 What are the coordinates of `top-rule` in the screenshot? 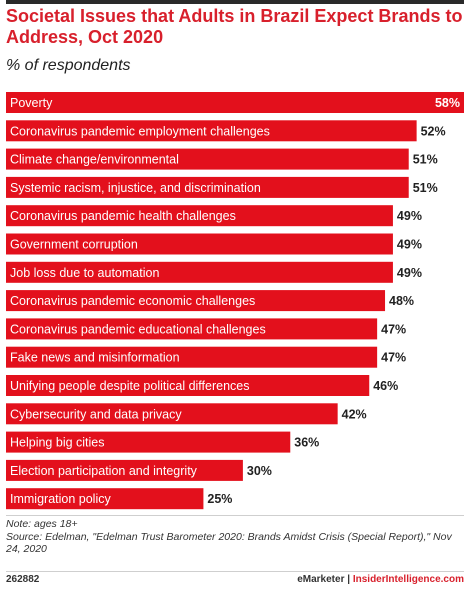 It's located at (235, 2).